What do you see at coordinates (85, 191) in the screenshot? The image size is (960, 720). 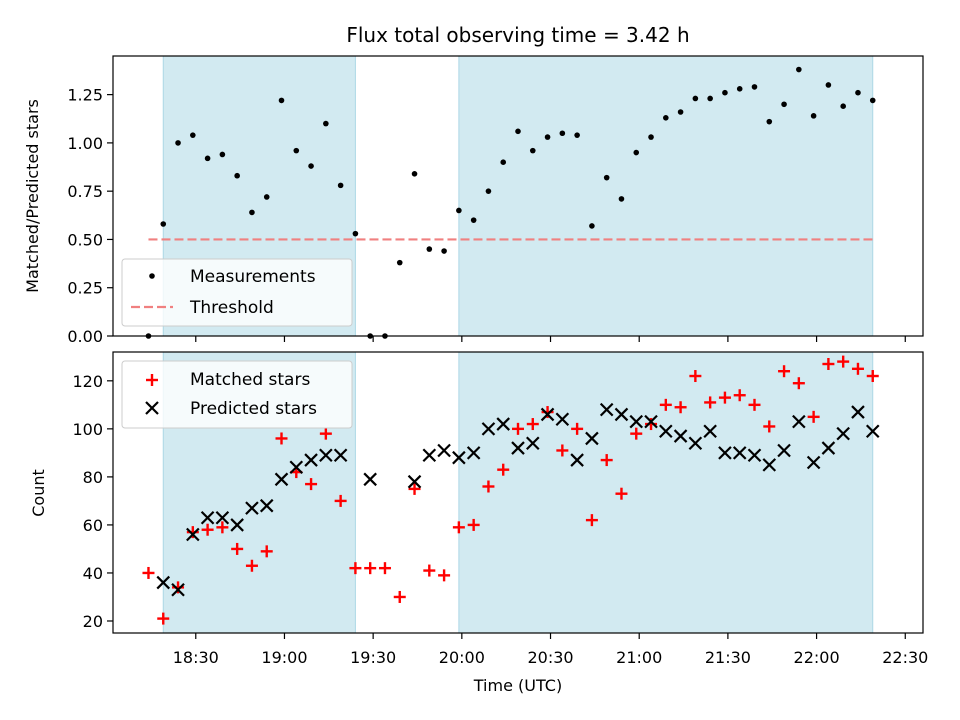 I see `y-tick-label: 0.75` at bounding box center [85, 191].